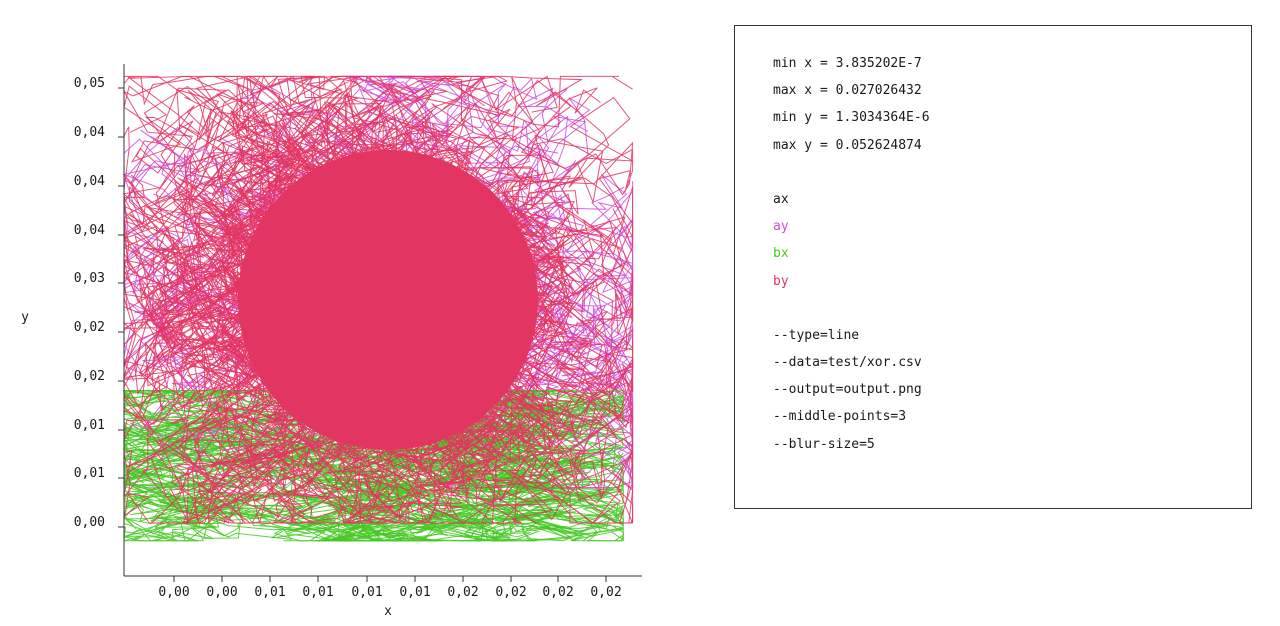 This screenshot has width=1280, height=626. I want to click on stat-max-y: max y = 0.052624874, so click(847, 145).